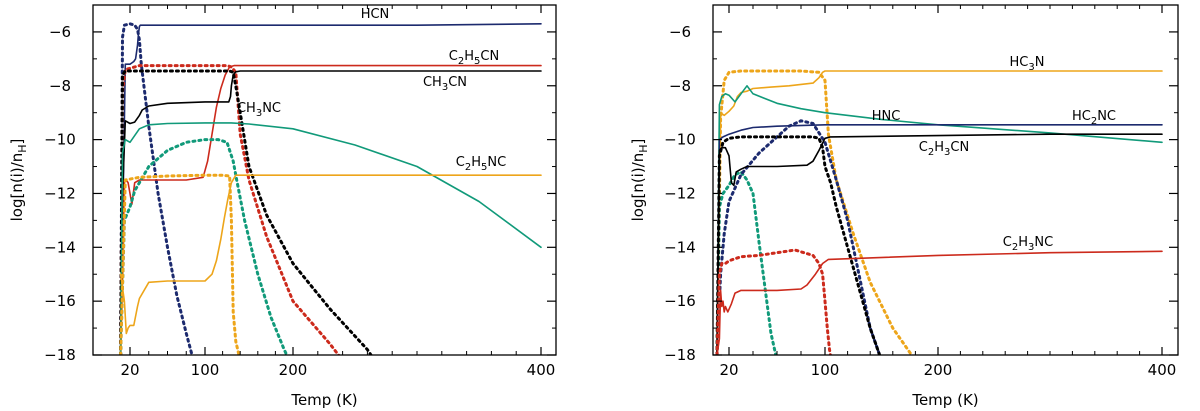 The width and height of the screenshot is (1200, 411). I want to click on left-y-axis-title: log[n(i)/nH], so click(18, 180).